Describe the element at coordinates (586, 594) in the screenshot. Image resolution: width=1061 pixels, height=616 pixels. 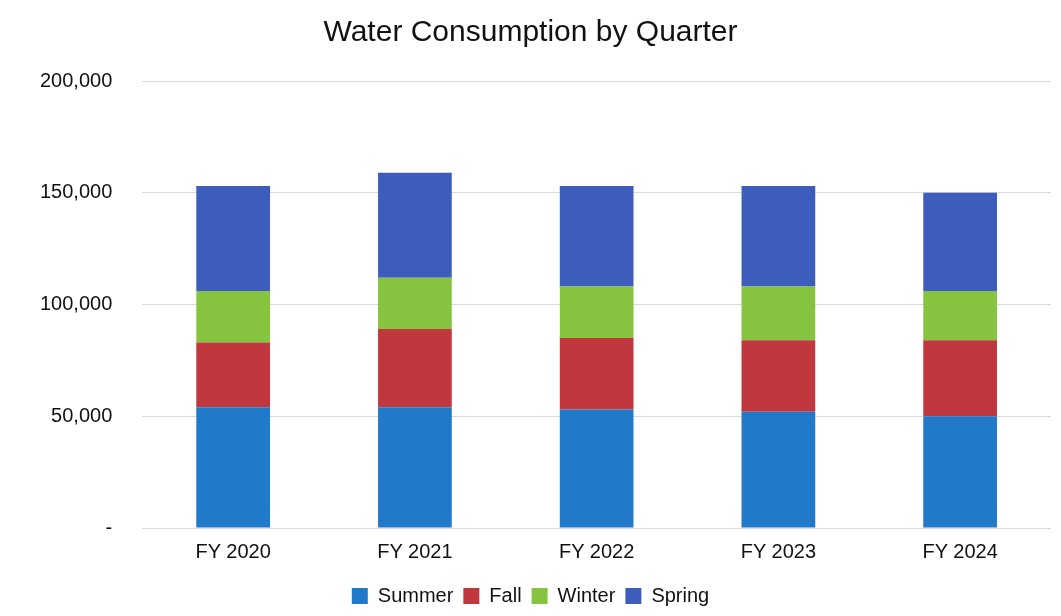
I see `legend-label: Winter` at that location.